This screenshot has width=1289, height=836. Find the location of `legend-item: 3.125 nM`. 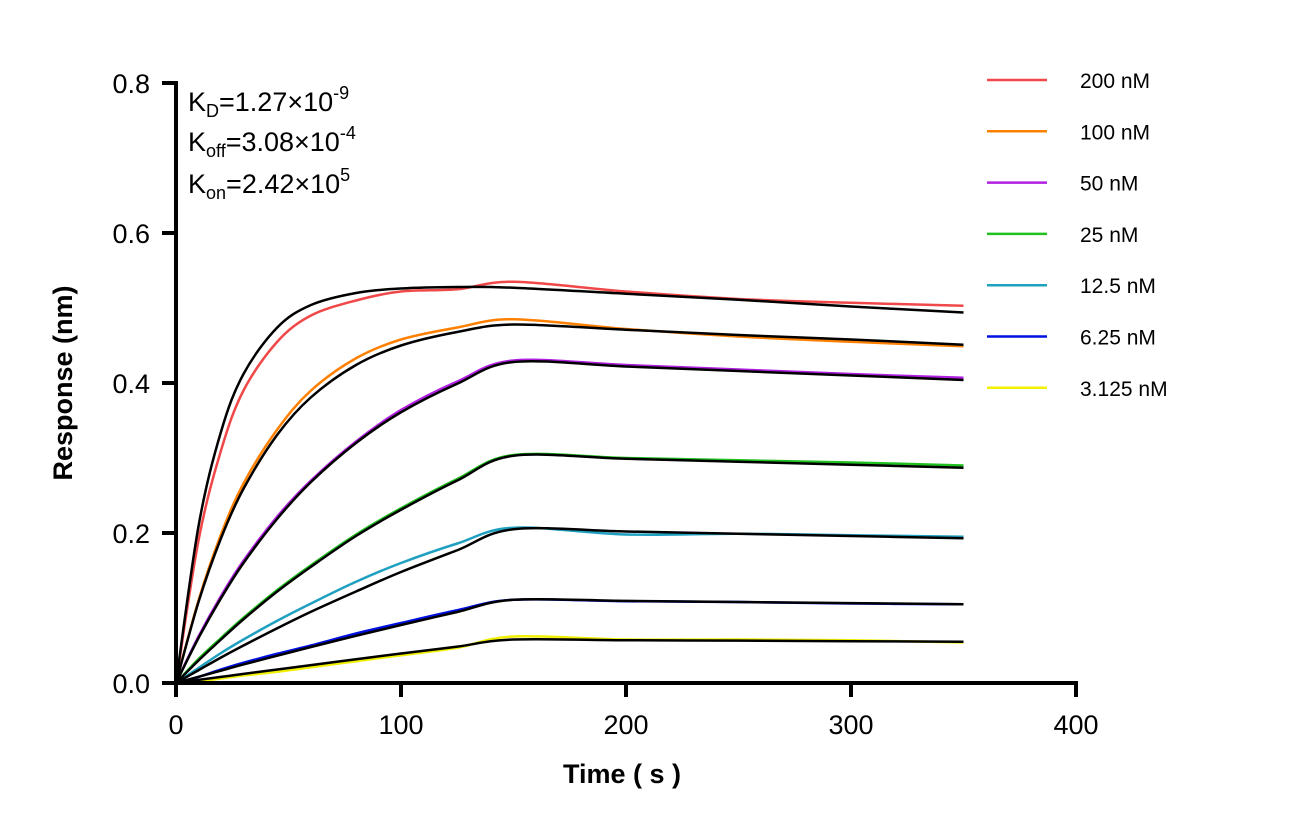

legend-item: 3.125 nM is located at coordinates (1077, 389).